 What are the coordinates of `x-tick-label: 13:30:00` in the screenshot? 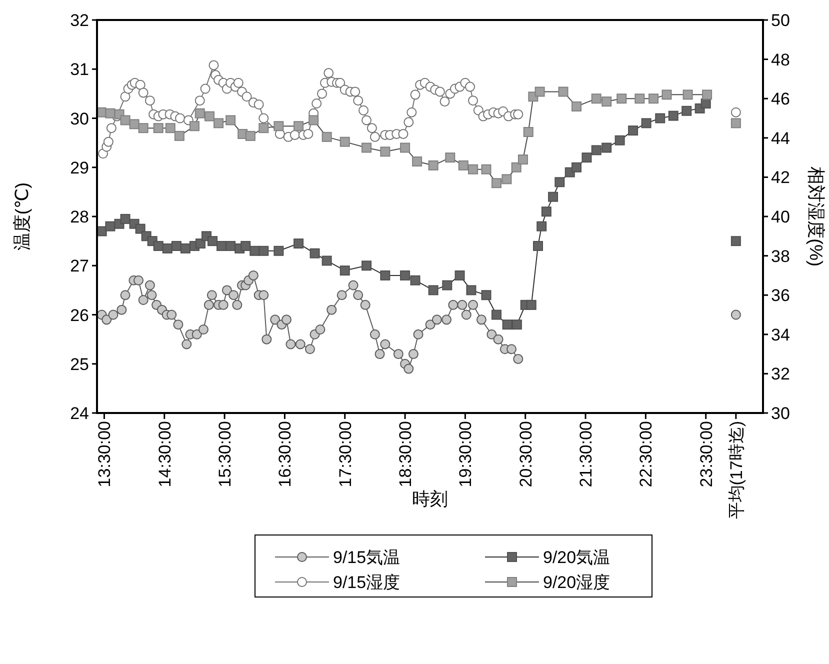 It's located at (104, 454).